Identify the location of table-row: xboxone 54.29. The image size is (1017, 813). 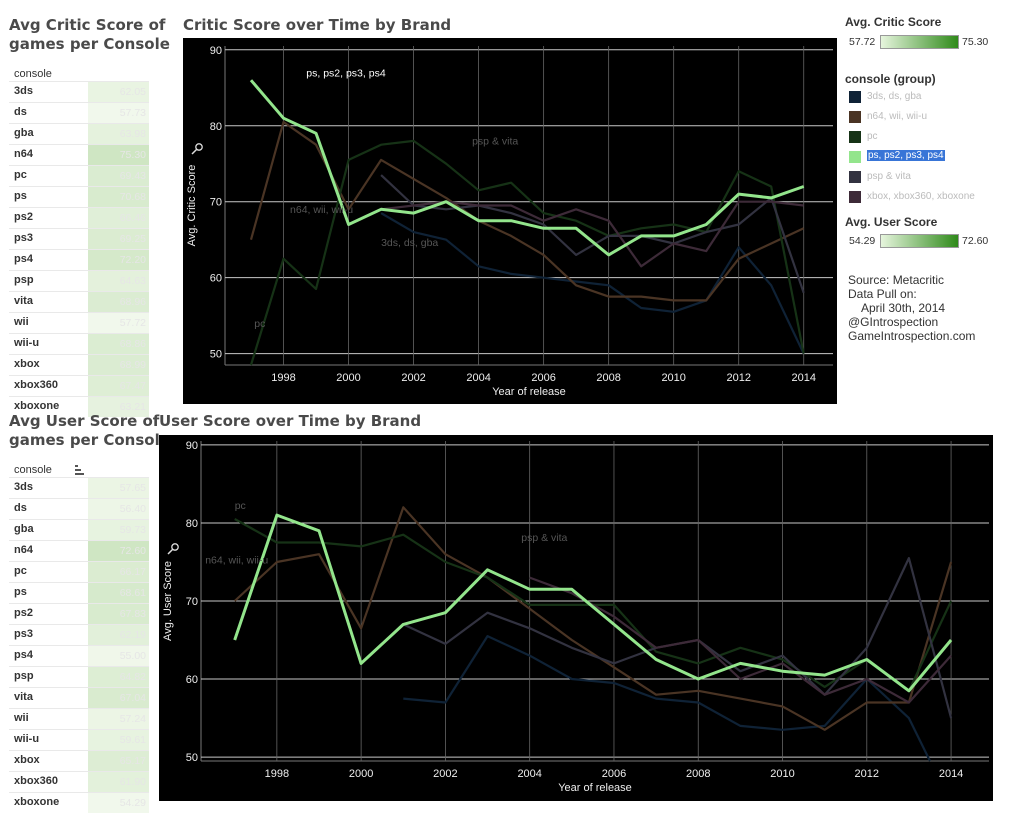
(79, 802).